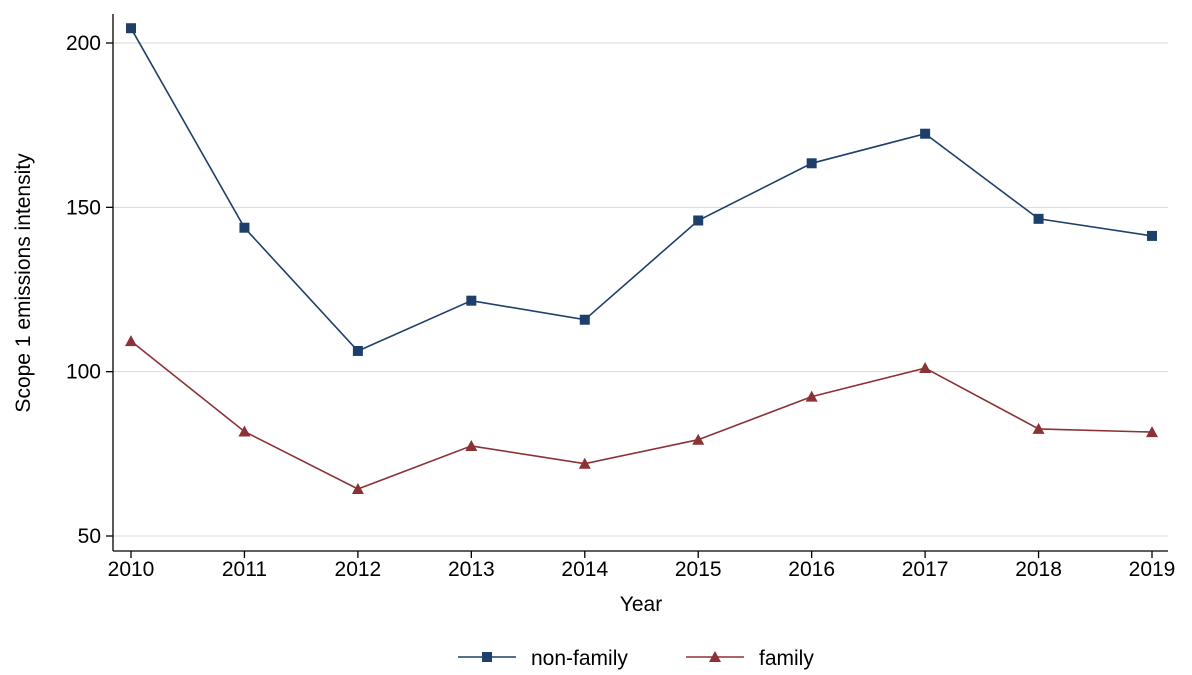  What do you see at coordinates (244, 431) in the screenshot?
I see `data-point-family-2011` at bounding box center [244, 431].